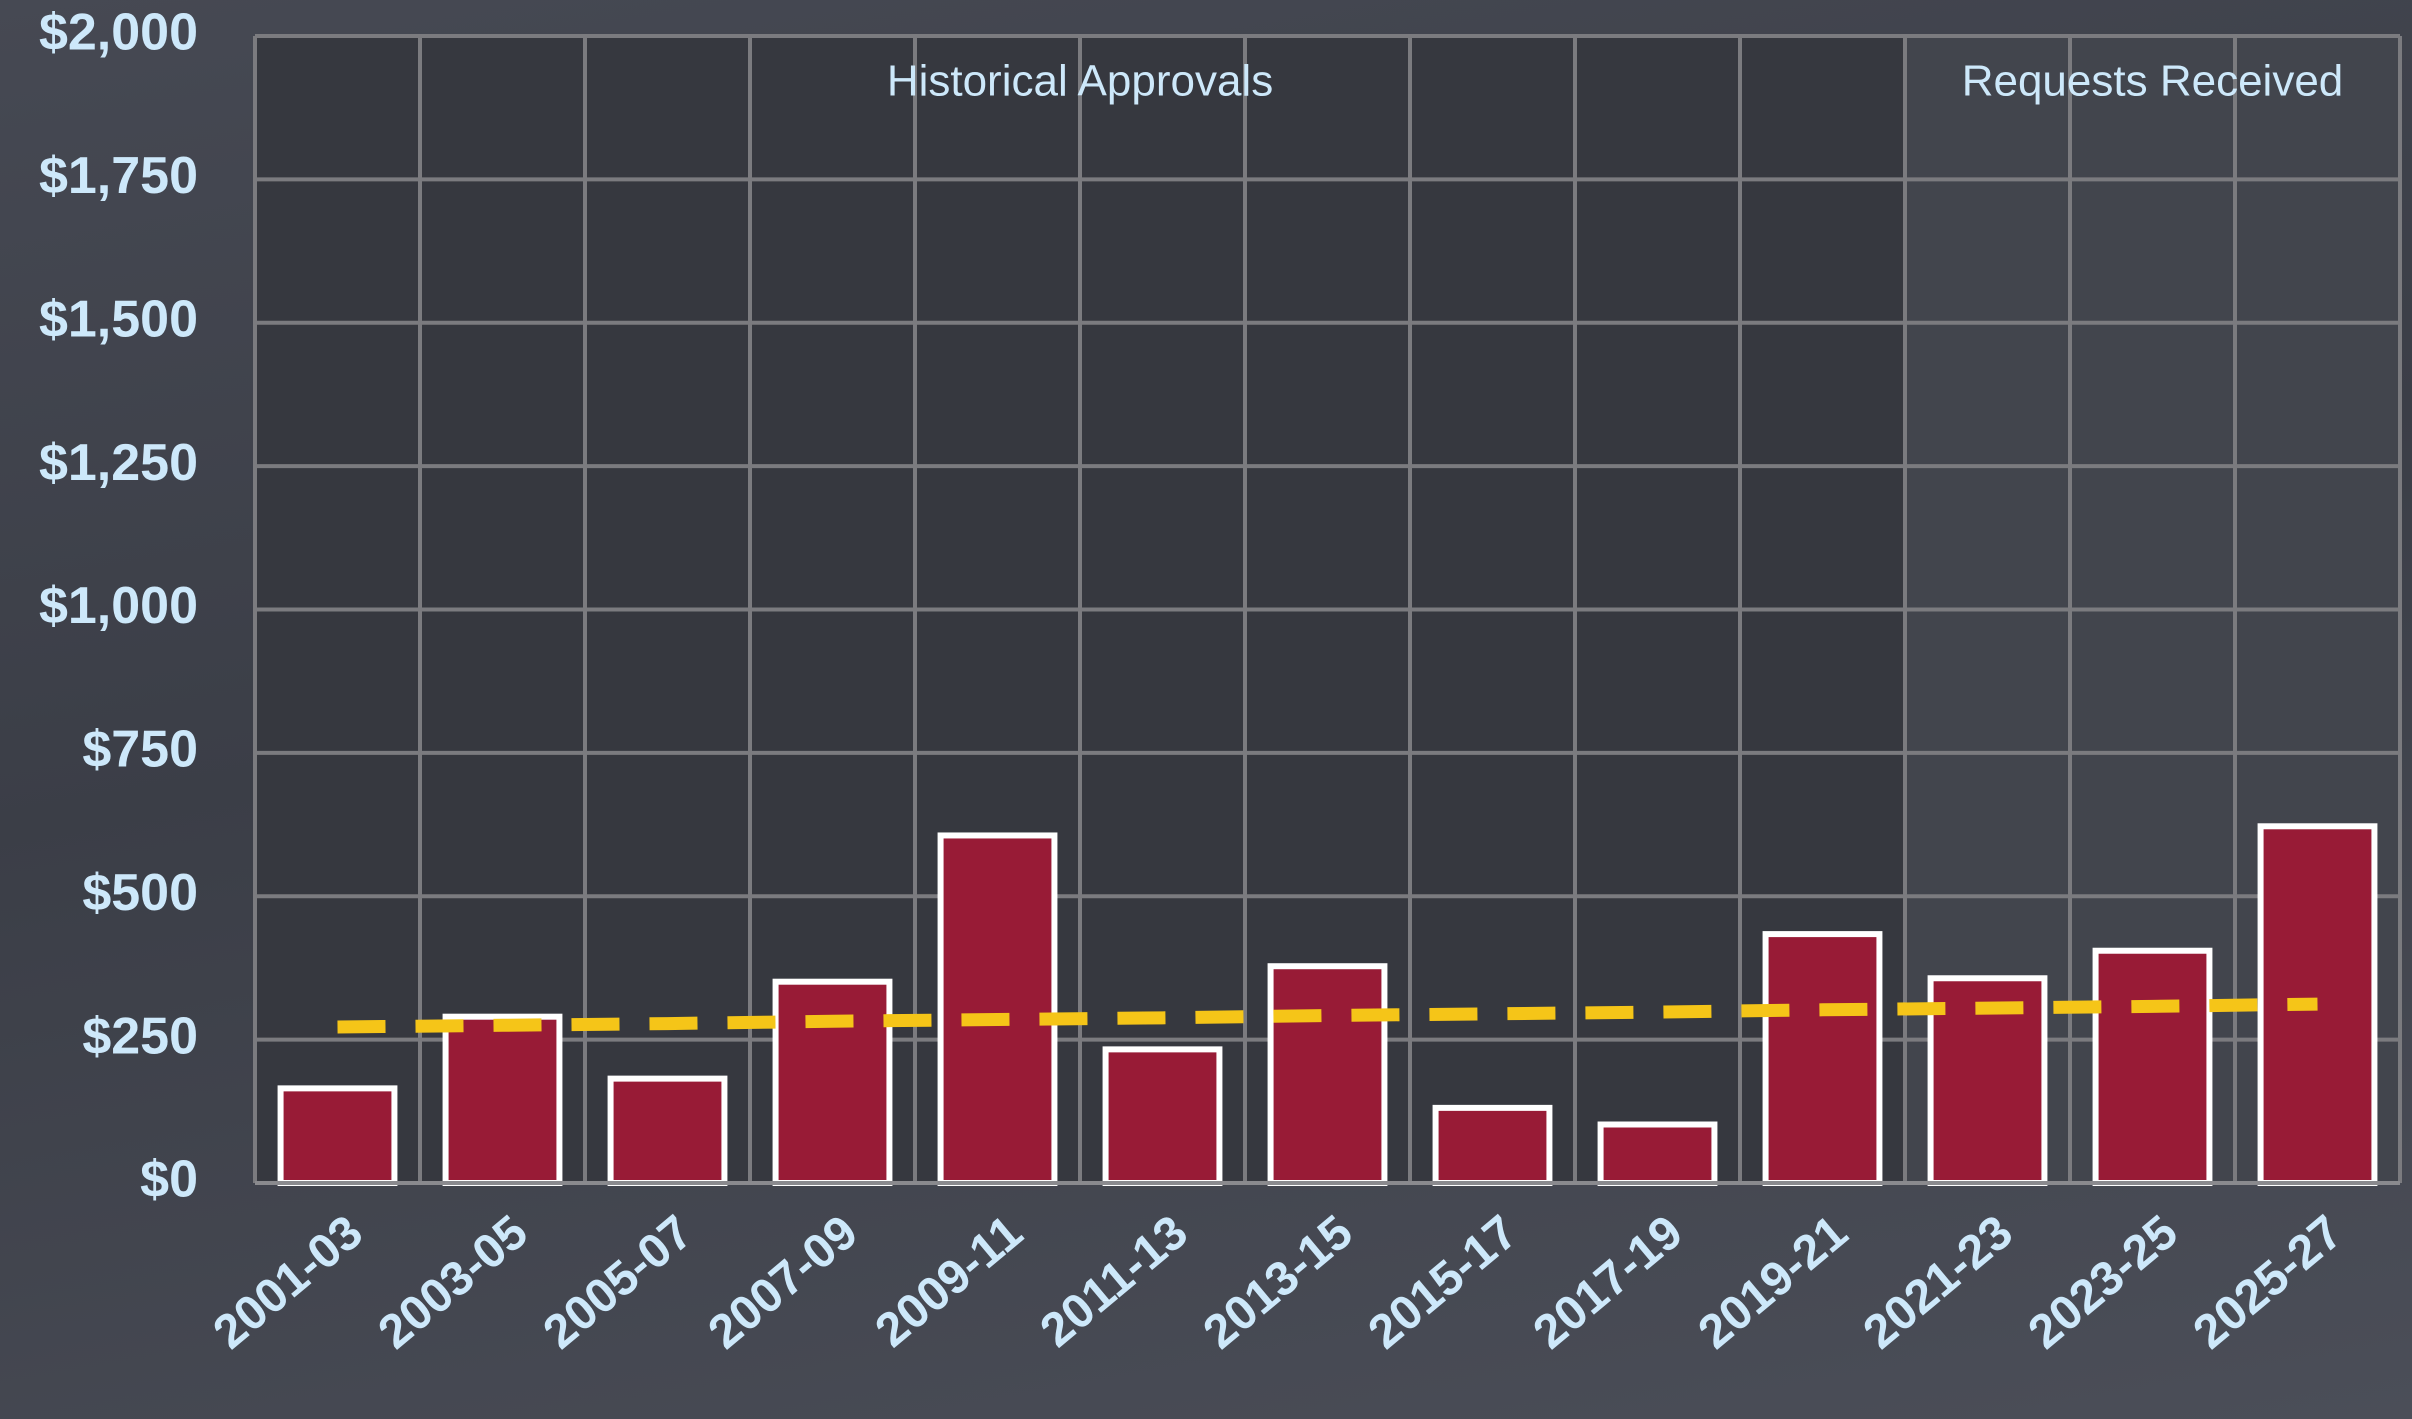  What do you see at coordinates (1443, 1283) in the screenshot?
I see `x-tick-label: 2015-17` at bounding box center [1443, 1283].